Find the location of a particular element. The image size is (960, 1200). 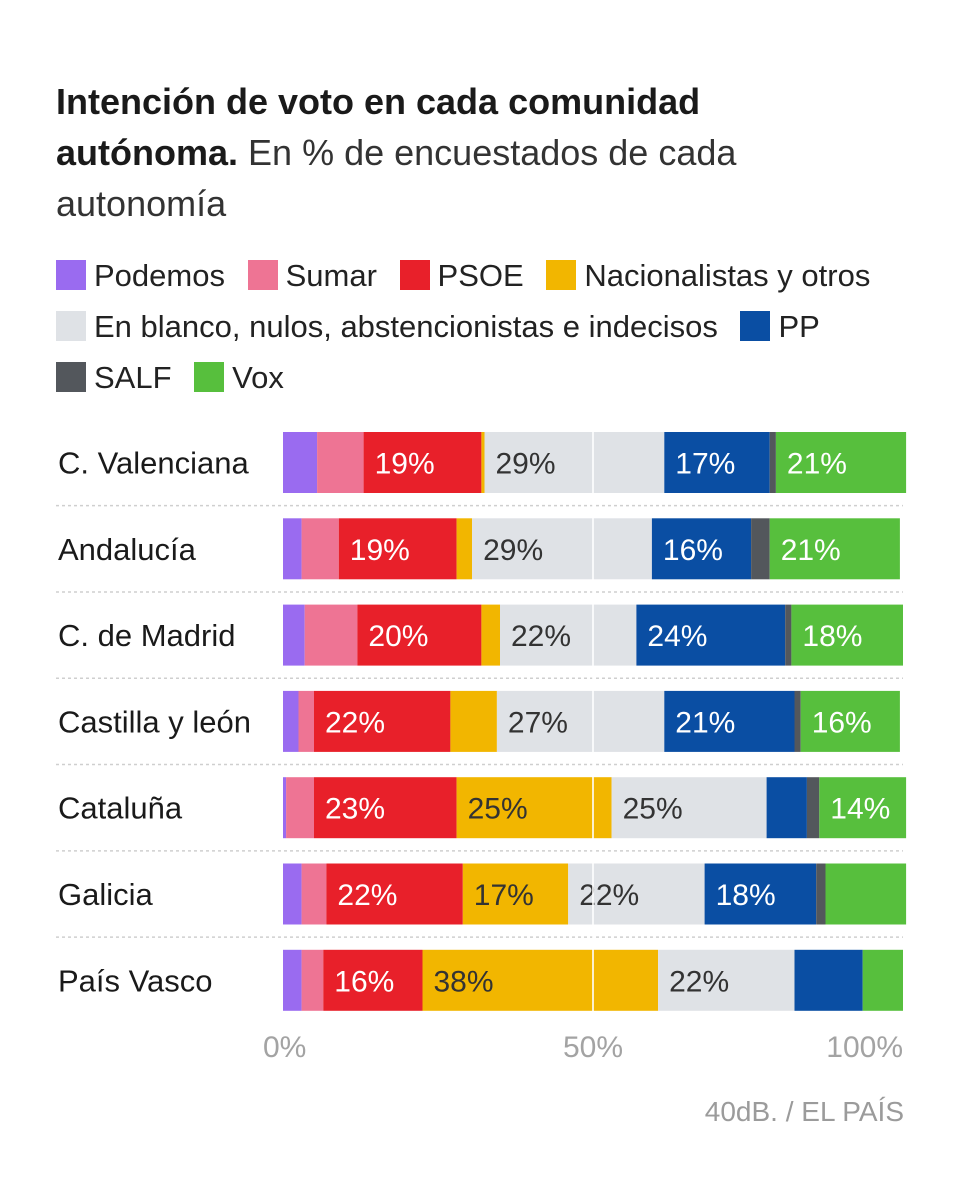

legend-label: Podemos is located at coordinates (159, 275).